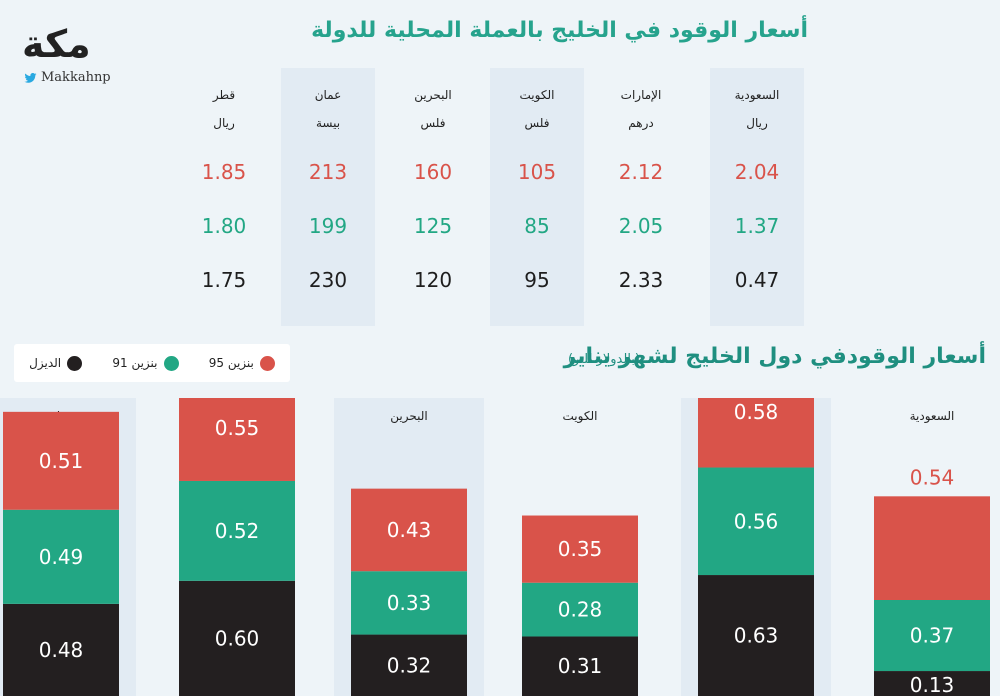 The height and width of the screenshot is (696, 1000). What do you see at coordinates (641, 123) in the screenshot?
I see `table-cell-currency: درهم` at bounding box center [641, 123].